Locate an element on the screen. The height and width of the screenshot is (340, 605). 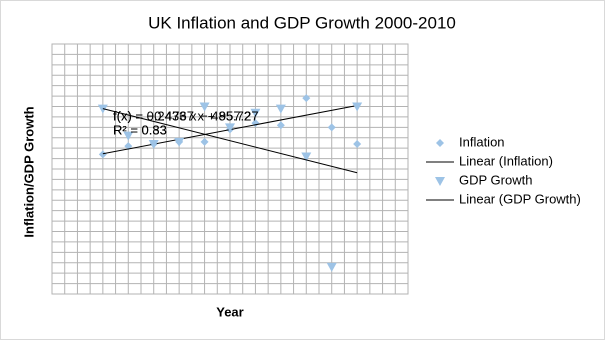
legend-label: Inflation is located at coordinates (482, 141).